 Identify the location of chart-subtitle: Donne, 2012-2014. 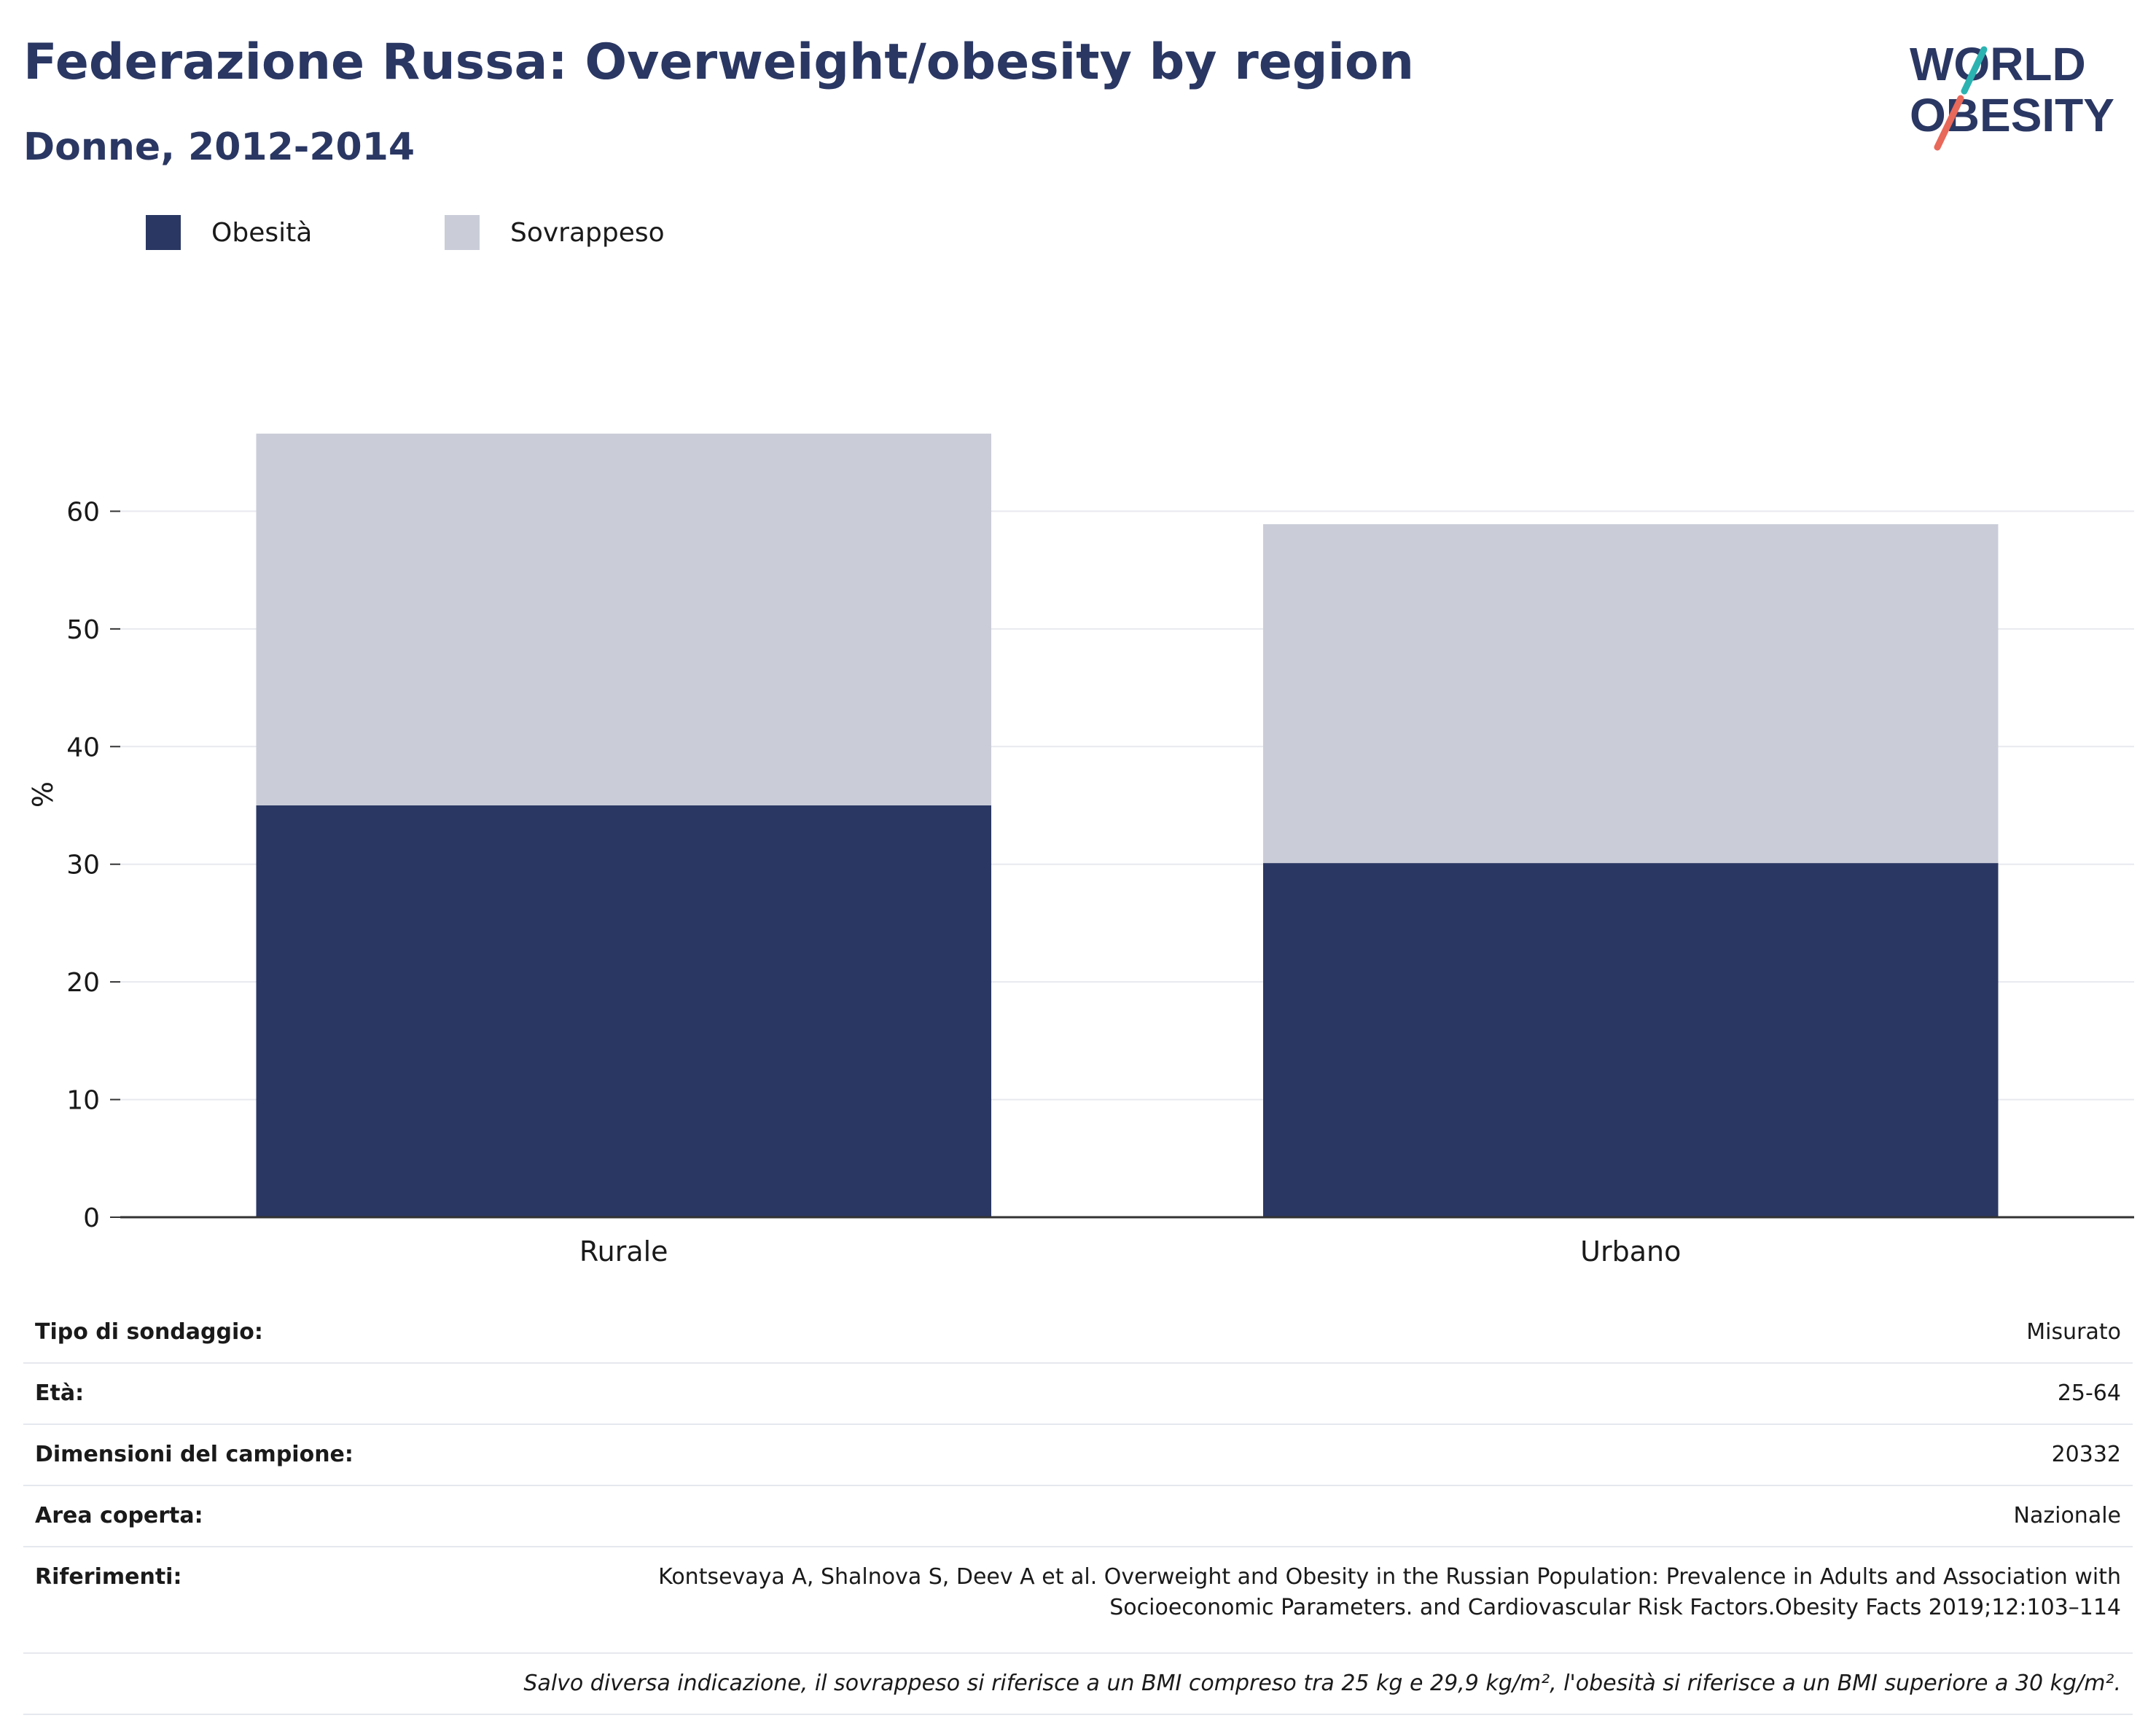
(219, 147).